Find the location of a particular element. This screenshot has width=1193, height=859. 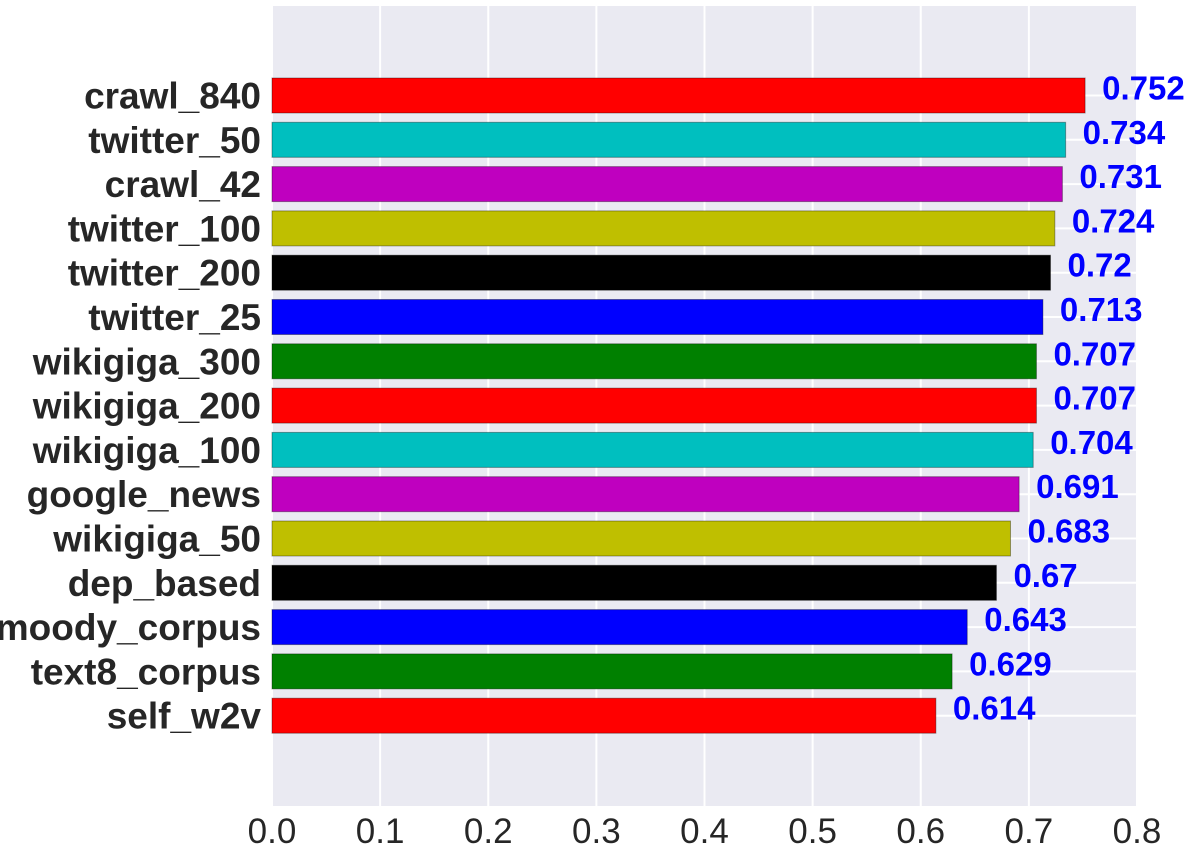

value-label: 0.713 is located at coordinates (1101, 309).